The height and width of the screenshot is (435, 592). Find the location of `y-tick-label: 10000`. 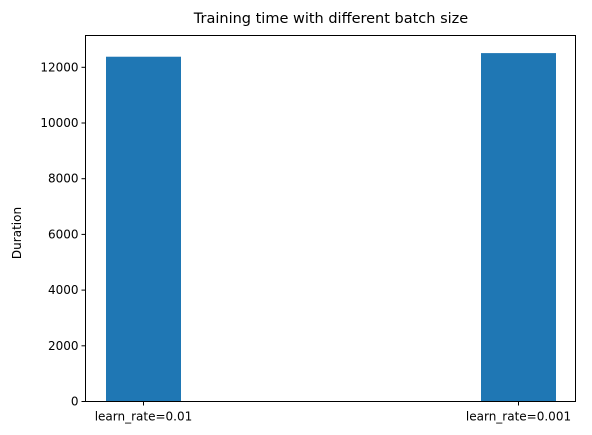

y-tick-label: 10000 is located at coordinates (59, 123).